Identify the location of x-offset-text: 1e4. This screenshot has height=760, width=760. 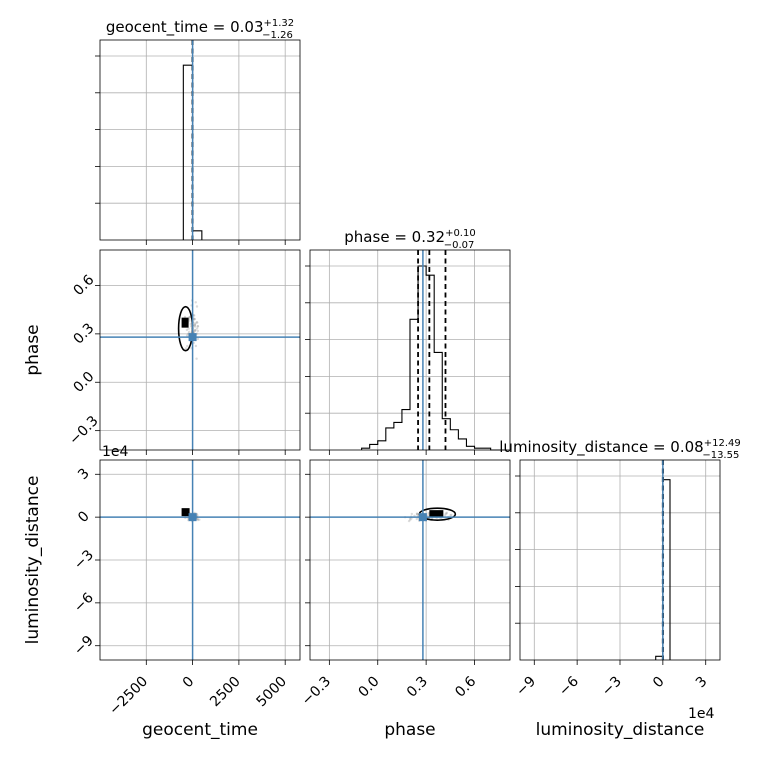
(701, 714).